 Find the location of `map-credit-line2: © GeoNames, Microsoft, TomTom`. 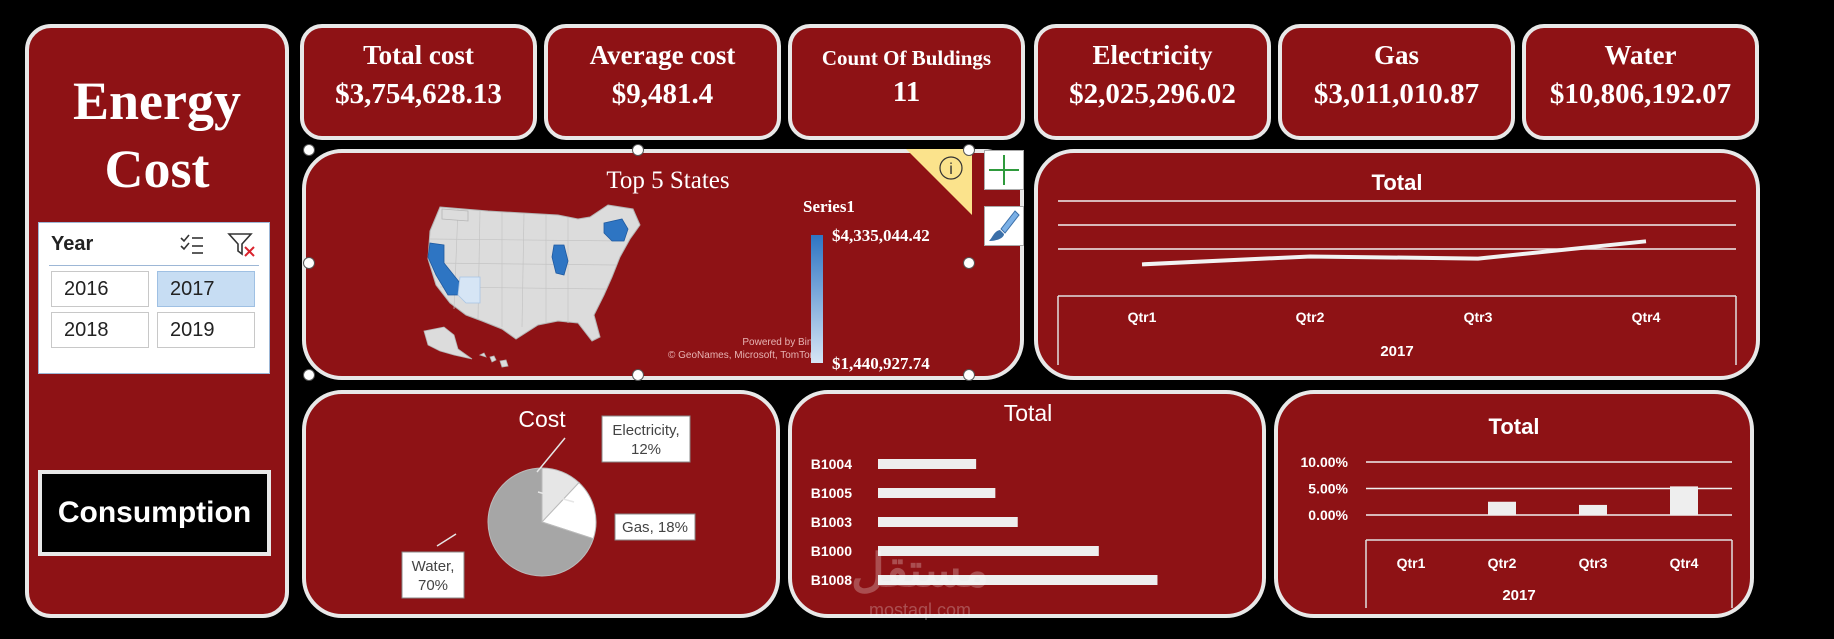

map-credit-line2: © GeoNames, Microsoft, TomTom is located at coordinates (743, 355).